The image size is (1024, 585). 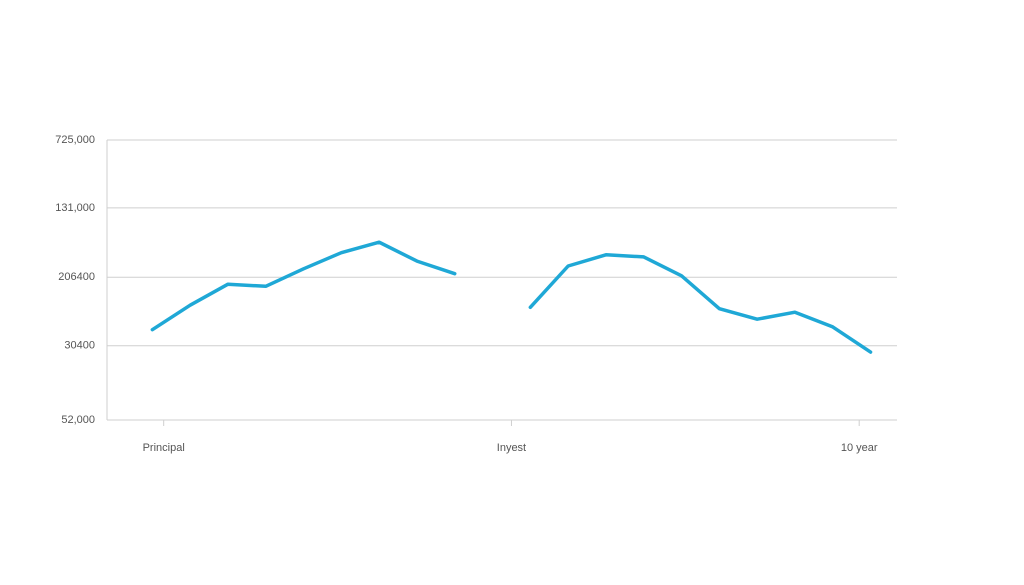 I want to click on y-tick-label: 30400, so click(x=79, y=346).